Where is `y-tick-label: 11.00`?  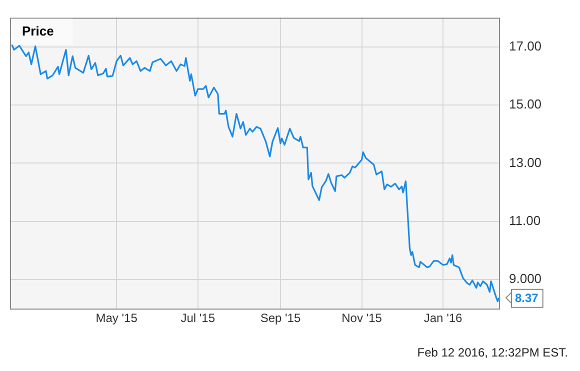 y-tick-label: 11.00 is located at coordinates (525, 220).